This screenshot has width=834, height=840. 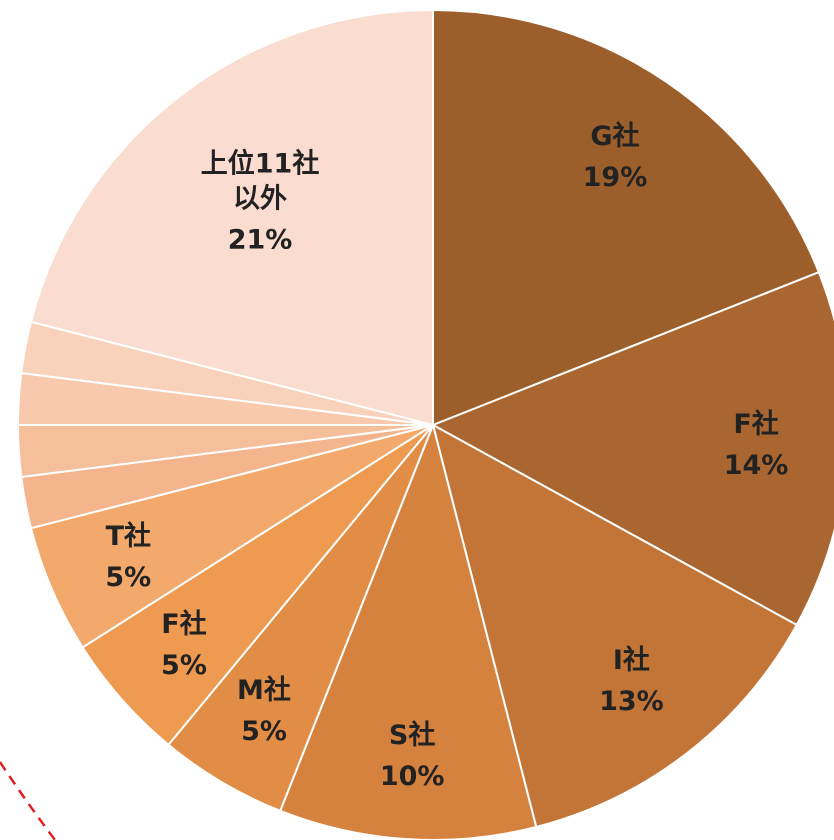 I want to click on slice-category: I社, so click(x=631, y=660).